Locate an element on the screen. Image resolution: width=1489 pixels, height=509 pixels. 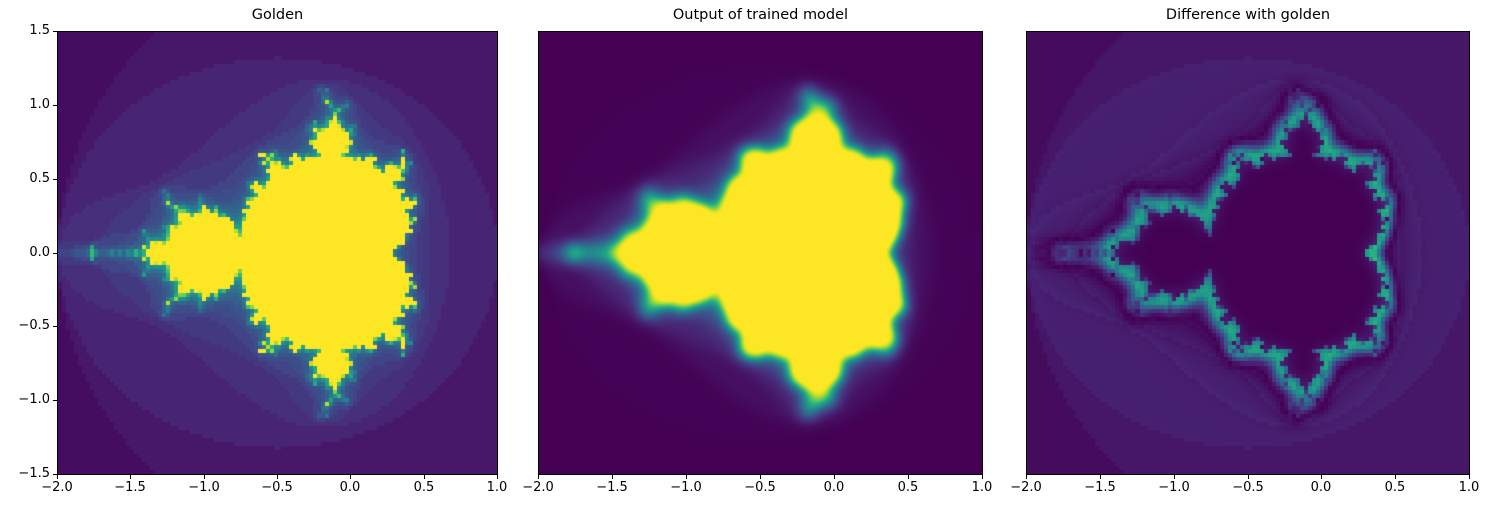
subplot-title-model: Output of trained model is located at coordinates (760, 15).